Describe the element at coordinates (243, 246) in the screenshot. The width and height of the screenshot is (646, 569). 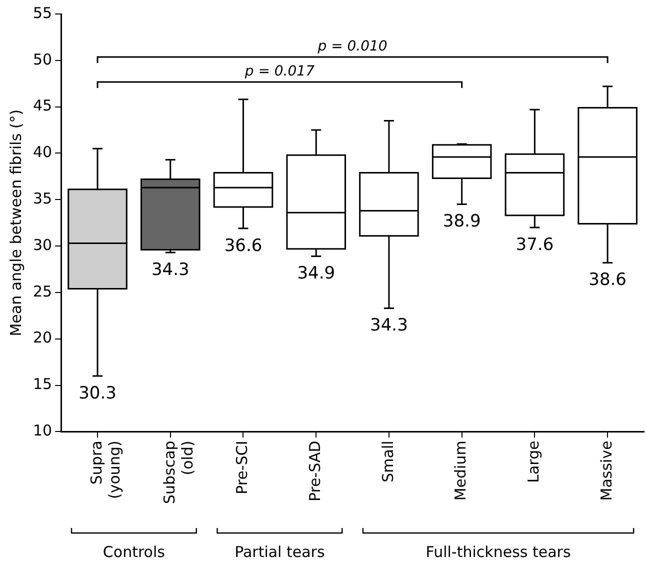
I see `annotation: 36.6` at that location.